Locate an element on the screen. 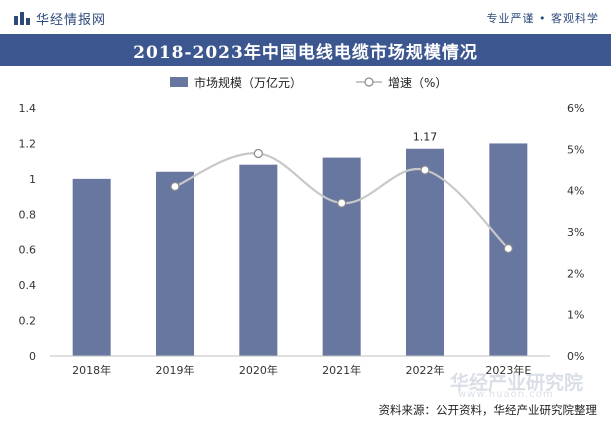 Image resolution: width=611 pixels, height=425 pixels. watermark-url: www.huaon.com is located at coordinates (506, 394).